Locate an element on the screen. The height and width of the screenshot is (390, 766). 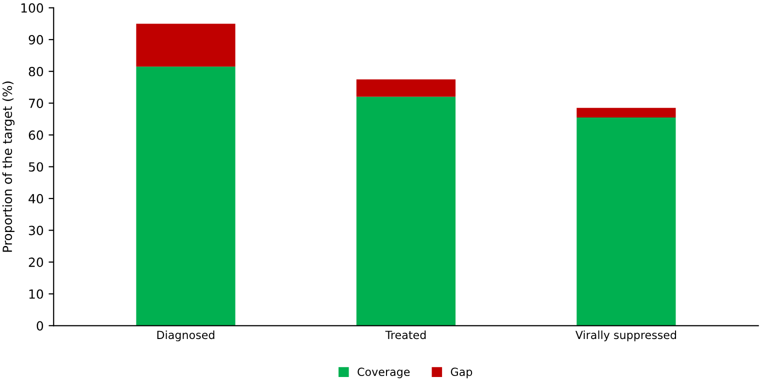
legend-label: Gap is located at coordinates (461, 373).